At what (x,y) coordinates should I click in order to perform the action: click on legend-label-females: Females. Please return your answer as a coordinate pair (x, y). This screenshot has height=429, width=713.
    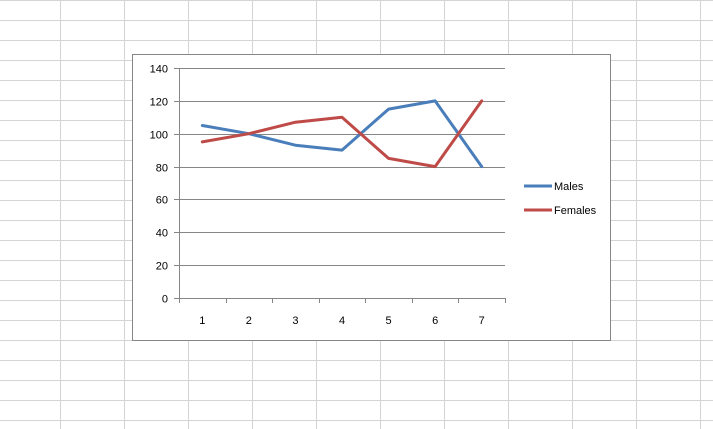
    Looking at the image, I should click on (575, 211).